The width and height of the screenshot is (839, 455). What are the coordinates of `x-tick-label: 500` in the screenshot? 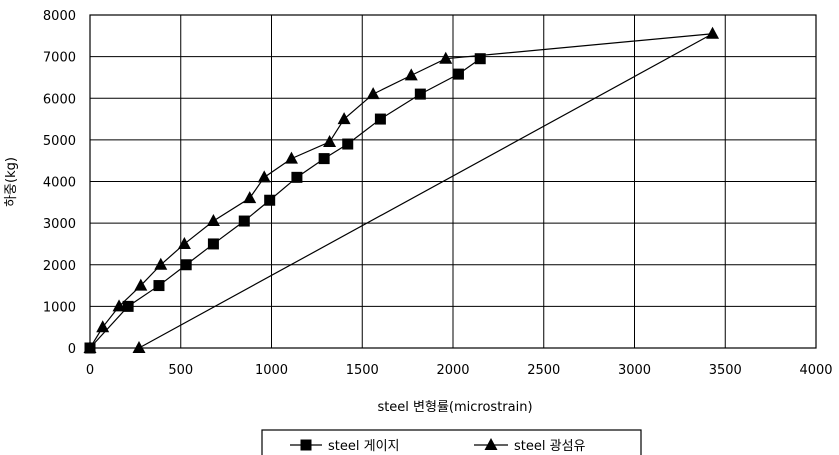 It's located at (180, 370).